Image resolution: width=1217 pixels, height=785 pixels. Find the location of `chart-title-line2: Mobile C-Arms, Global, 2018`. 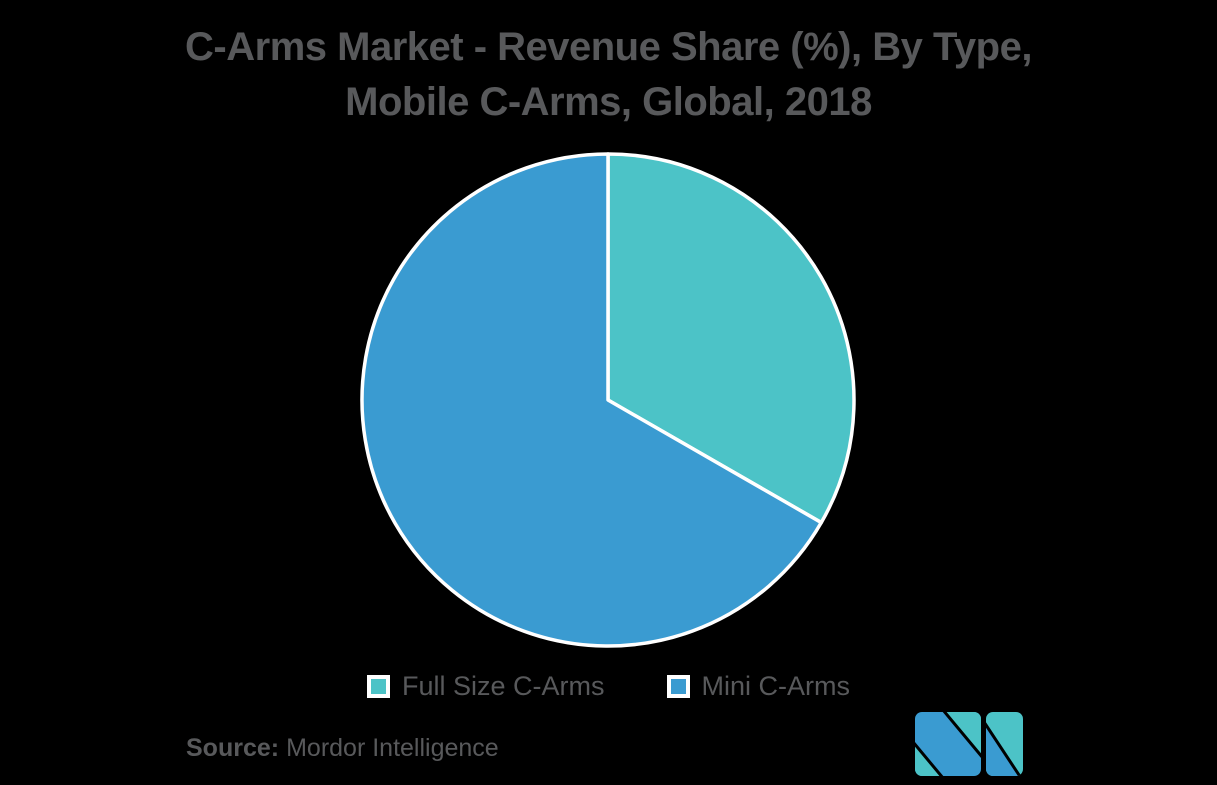

chart-title-line2: Mobile C-Arms, Global, 2018 is located at coordinates (608, 102).